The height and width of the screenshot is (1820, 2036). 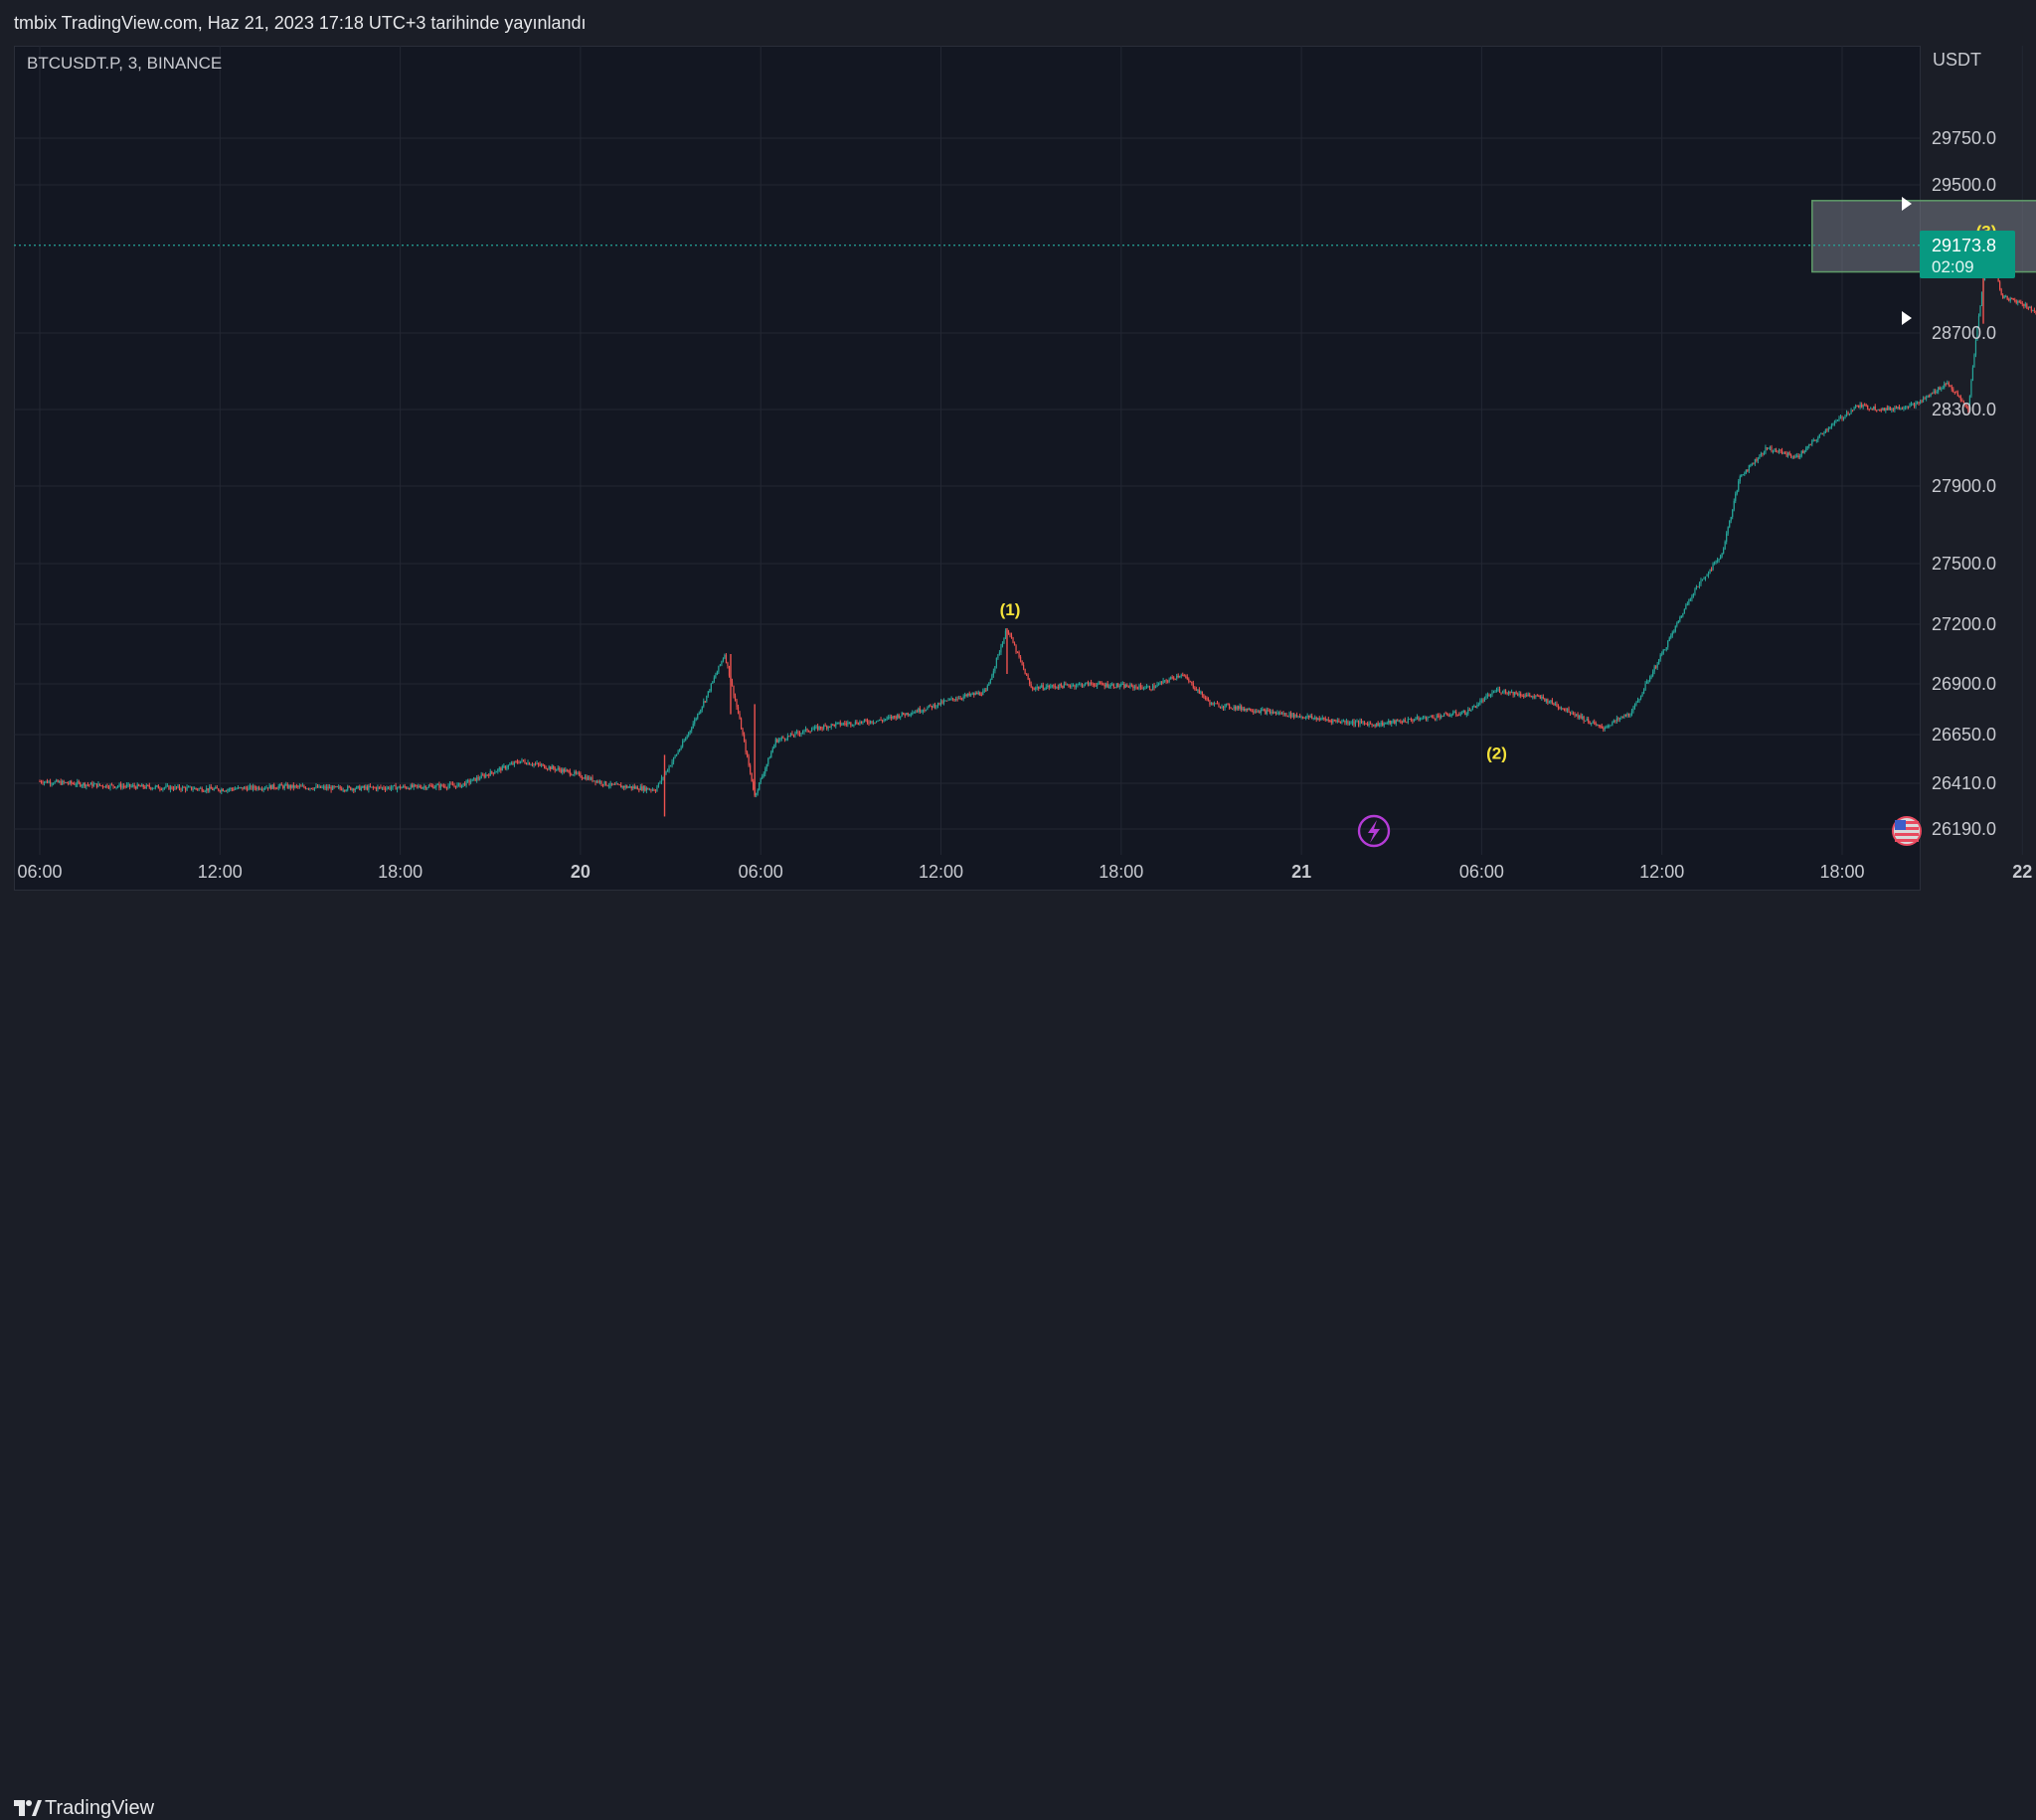 I want to click on wave-label: (2), so click(x=1496, y=754).